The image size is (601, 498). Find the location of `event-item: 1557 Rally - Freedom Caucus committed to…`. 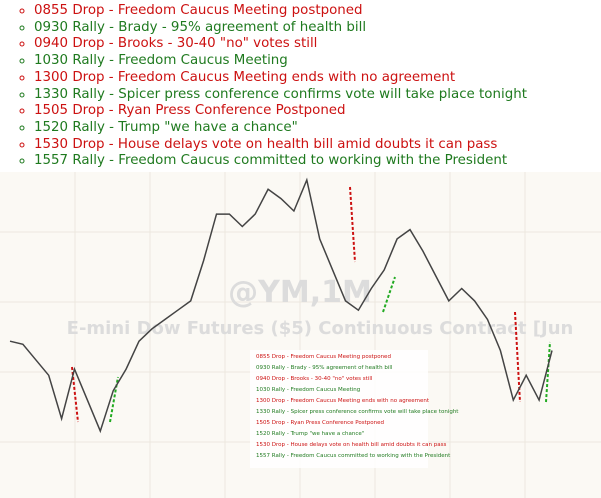

event-item: 1557 Rally - Freedom Caucus committed to… is located at coordinates (317, 161).